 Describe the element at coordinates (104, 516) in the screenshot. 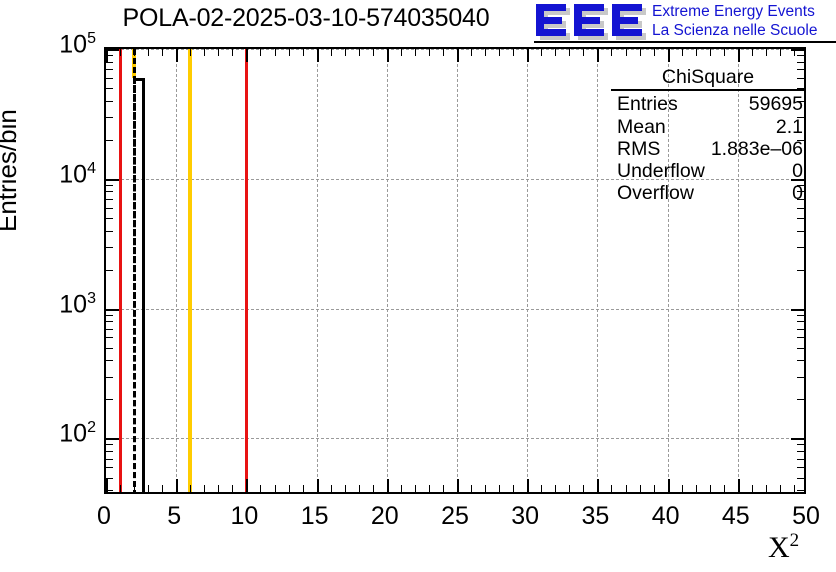

I see `x-tick-label: 0` at that location.